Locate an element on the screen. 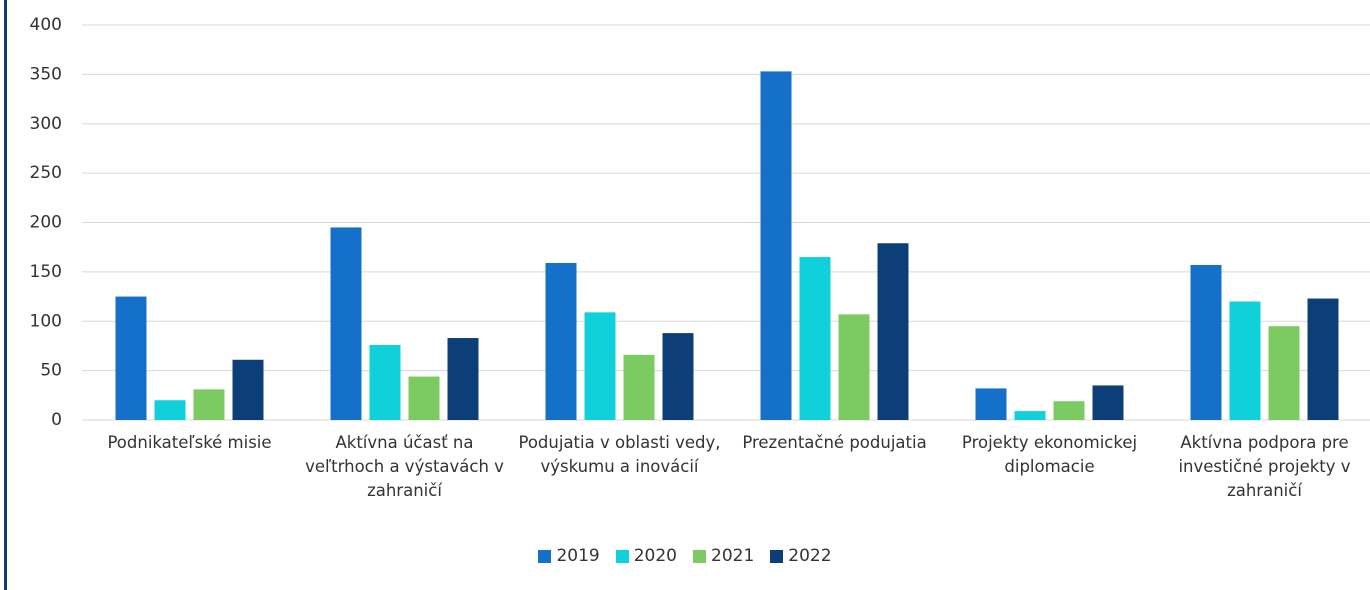  y-tick-label: 350 is located at coordinates (46, 74).